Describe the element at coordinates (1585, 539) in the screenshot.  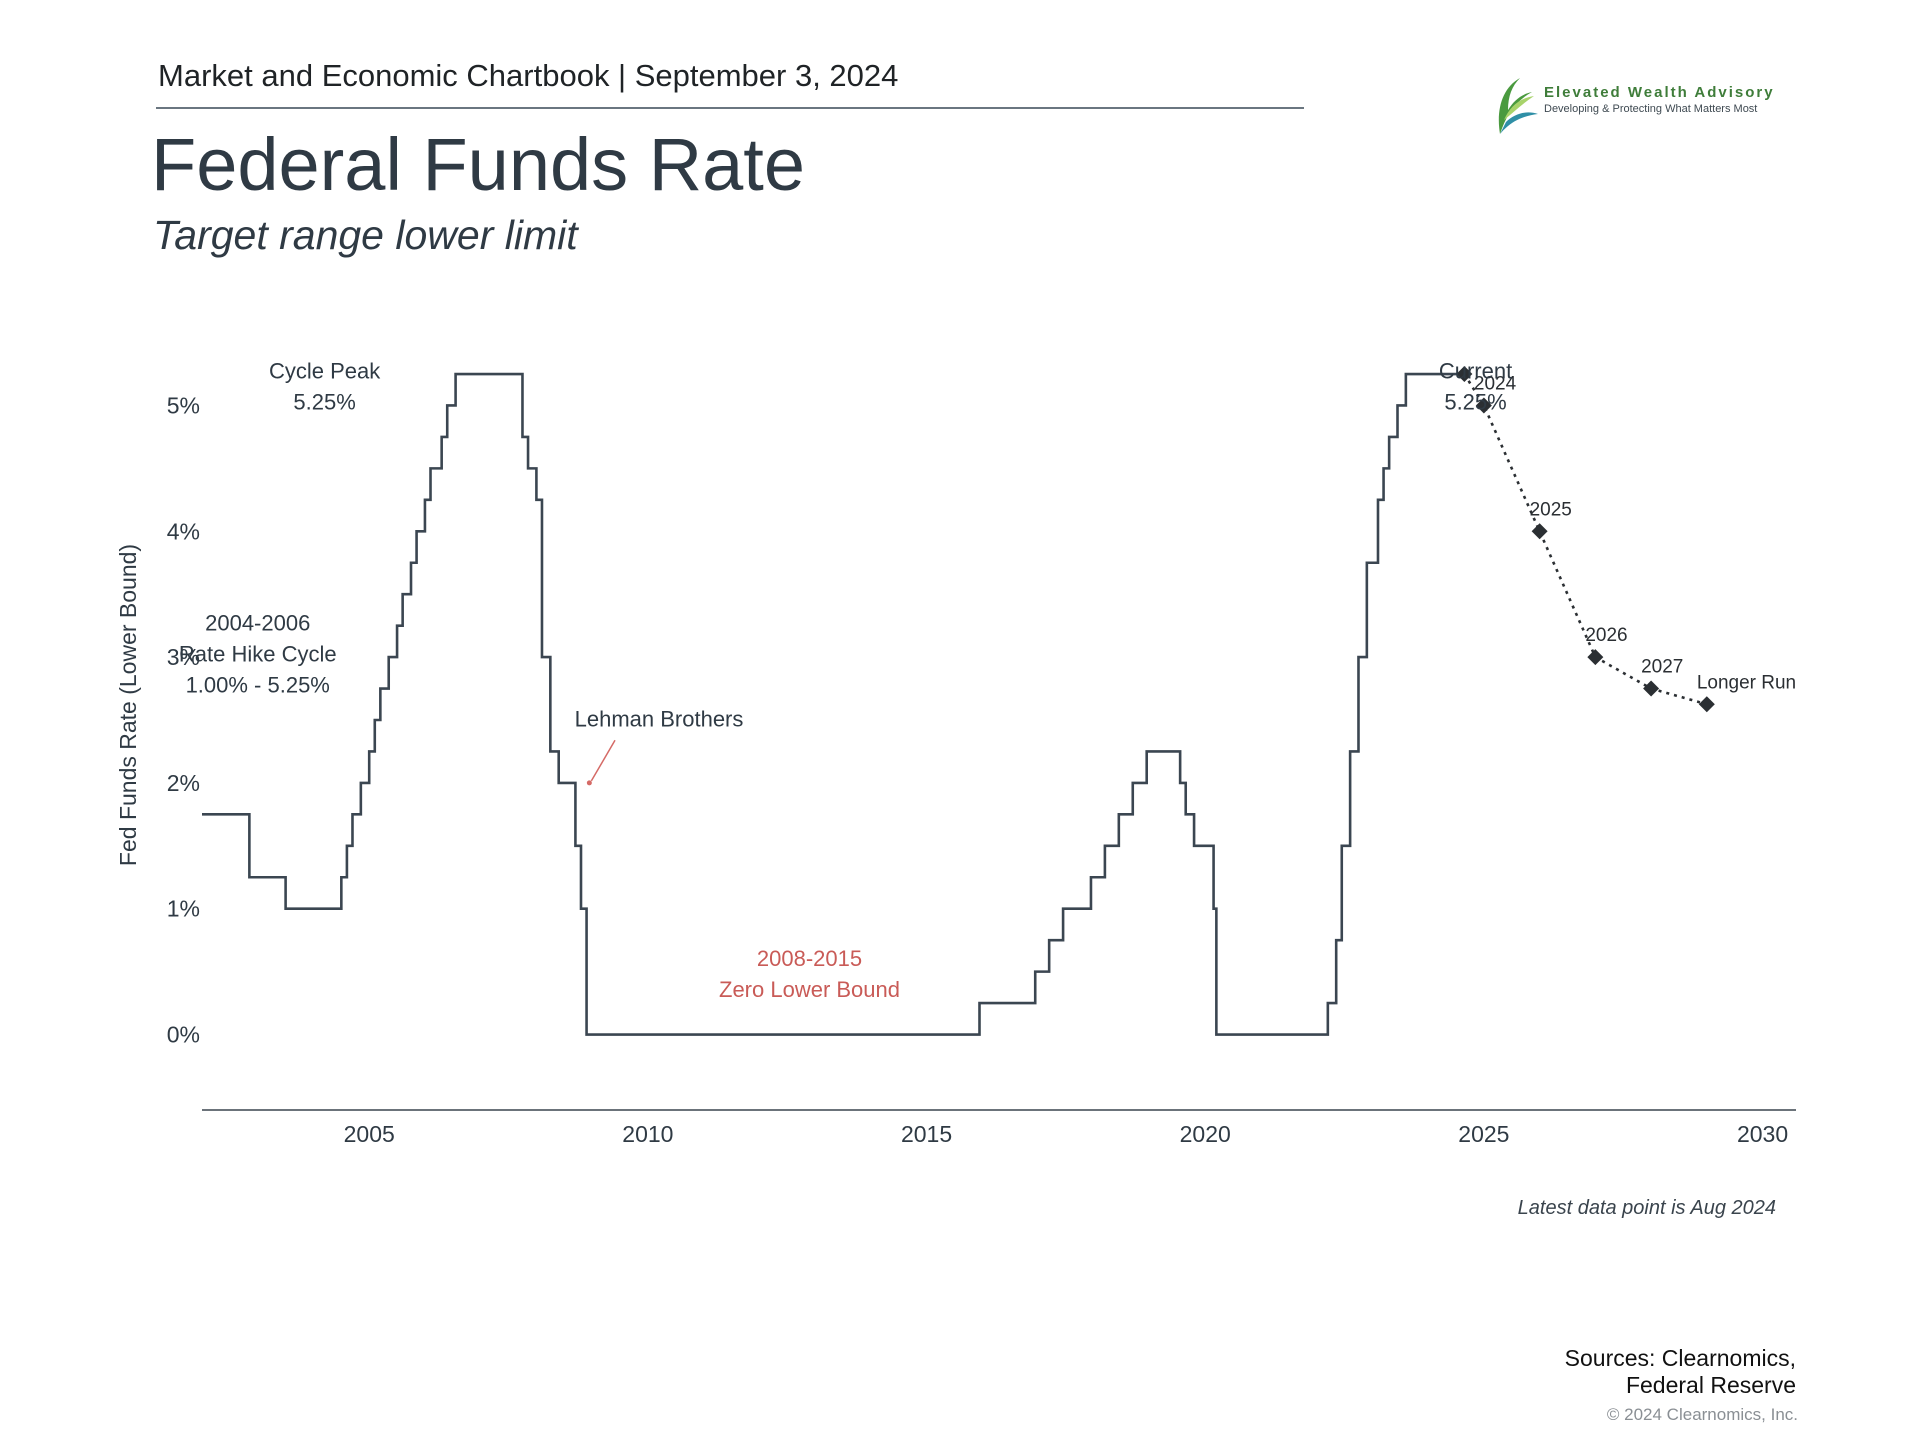
I see `projection-dotted-line` at that location.